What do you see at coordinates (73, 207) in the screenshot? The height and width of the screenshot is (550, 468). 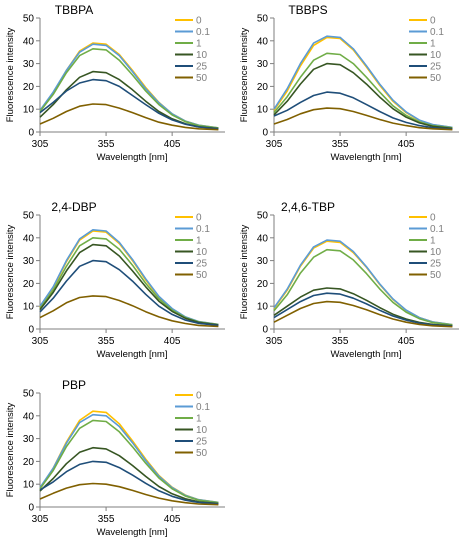 I see `chart-title: 2,4-DBP` at bounding box center [73, 207].